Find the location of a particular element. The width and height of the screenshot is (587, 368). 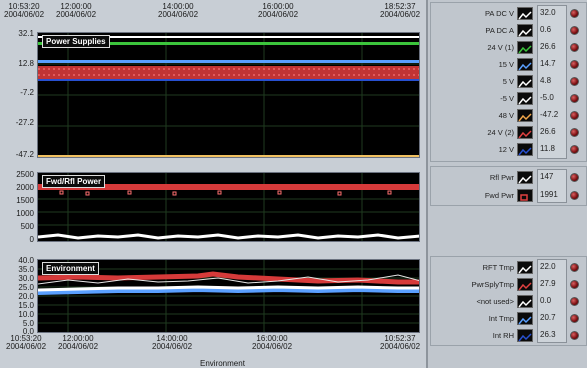

legend-label: PA DC V is located at coordinates (499, 13).